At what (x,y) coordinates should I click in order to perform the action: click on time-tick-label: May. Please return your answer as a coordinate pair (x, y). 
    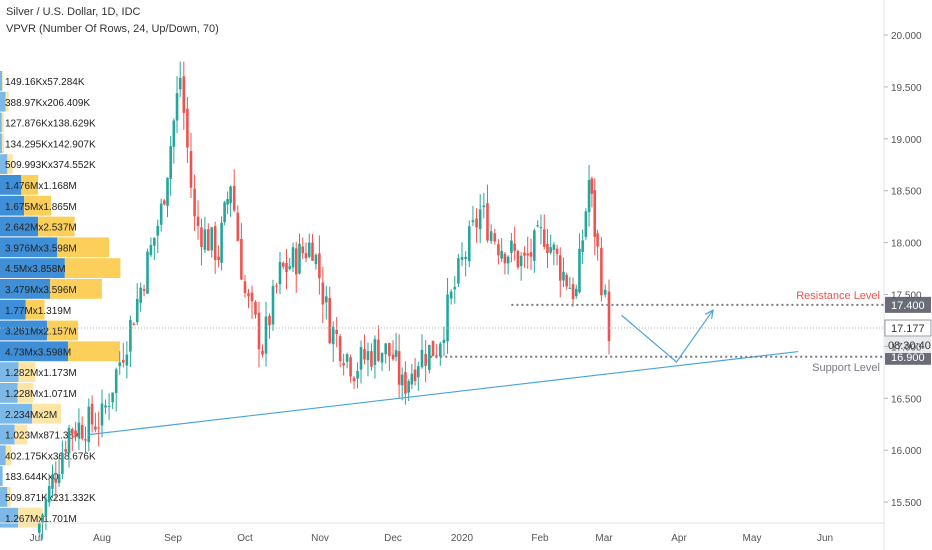
    Looking at the image, I should click on (752, 538).